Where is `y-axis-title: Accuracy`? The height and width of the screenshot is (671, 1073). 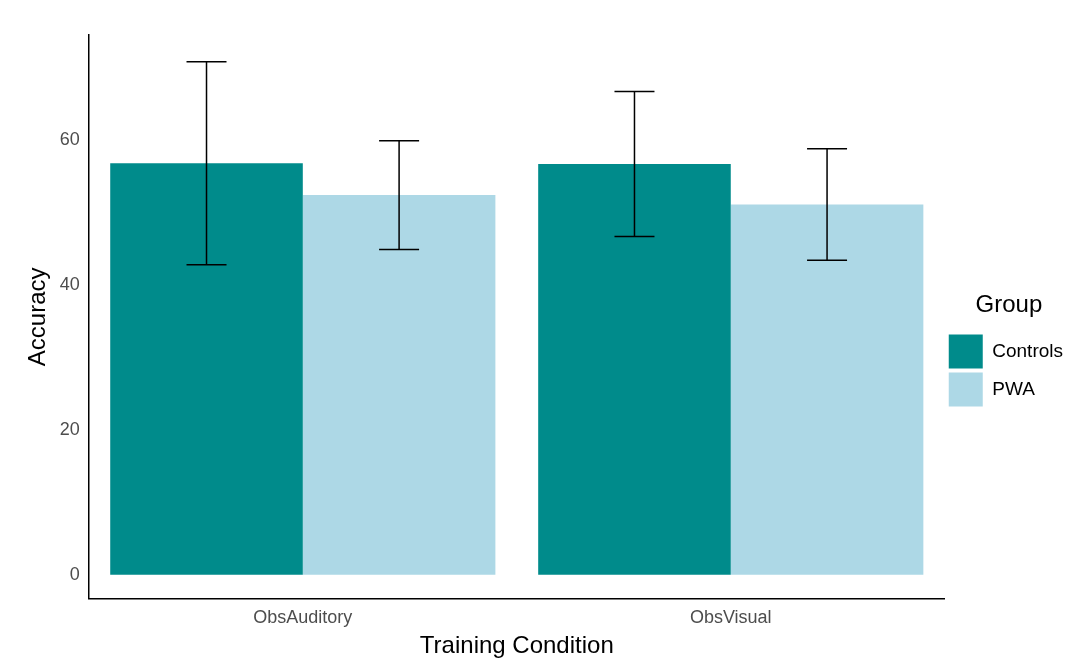
y-axis-title: Accuracy is located at coordinates (37, 317).